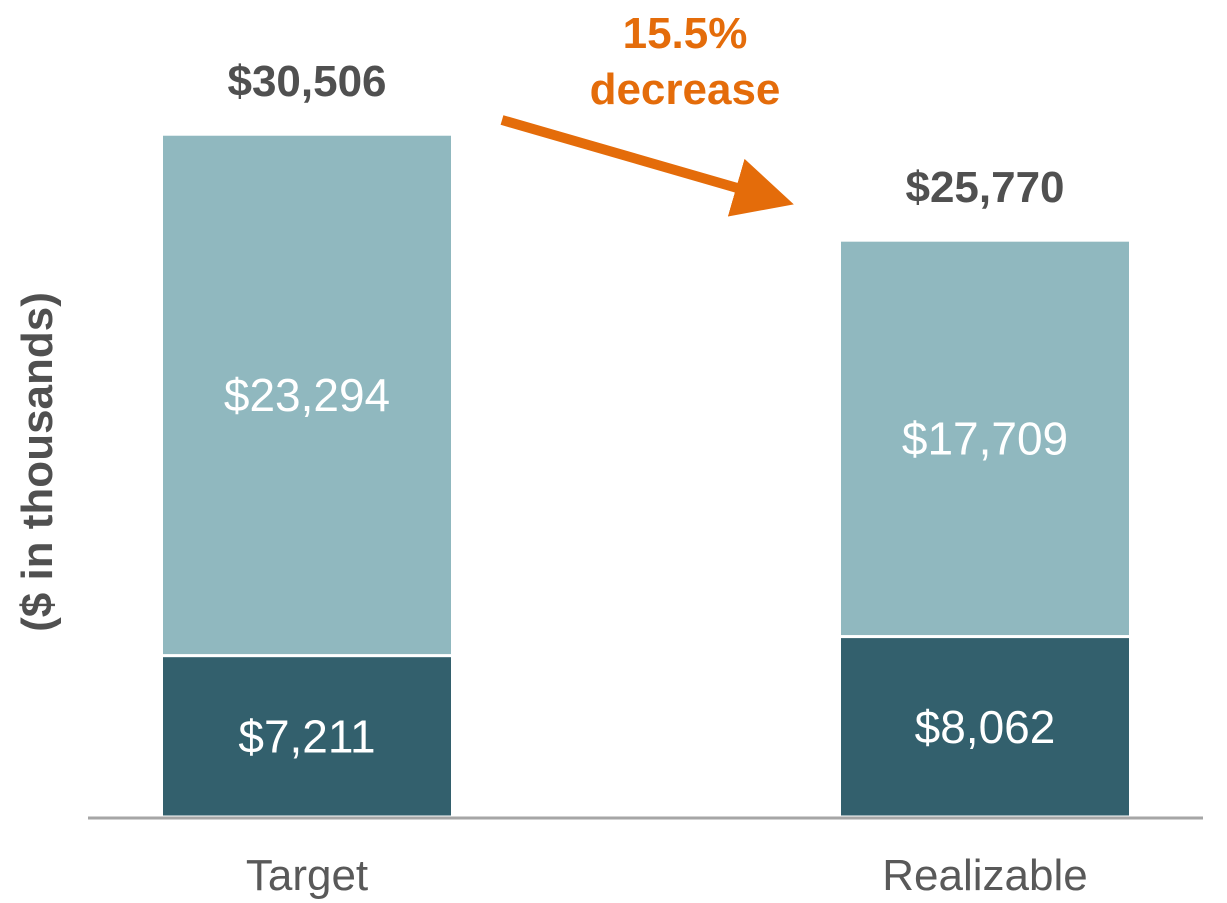  I want to click on category-label-realizable: Realizable, so click(984, 875).